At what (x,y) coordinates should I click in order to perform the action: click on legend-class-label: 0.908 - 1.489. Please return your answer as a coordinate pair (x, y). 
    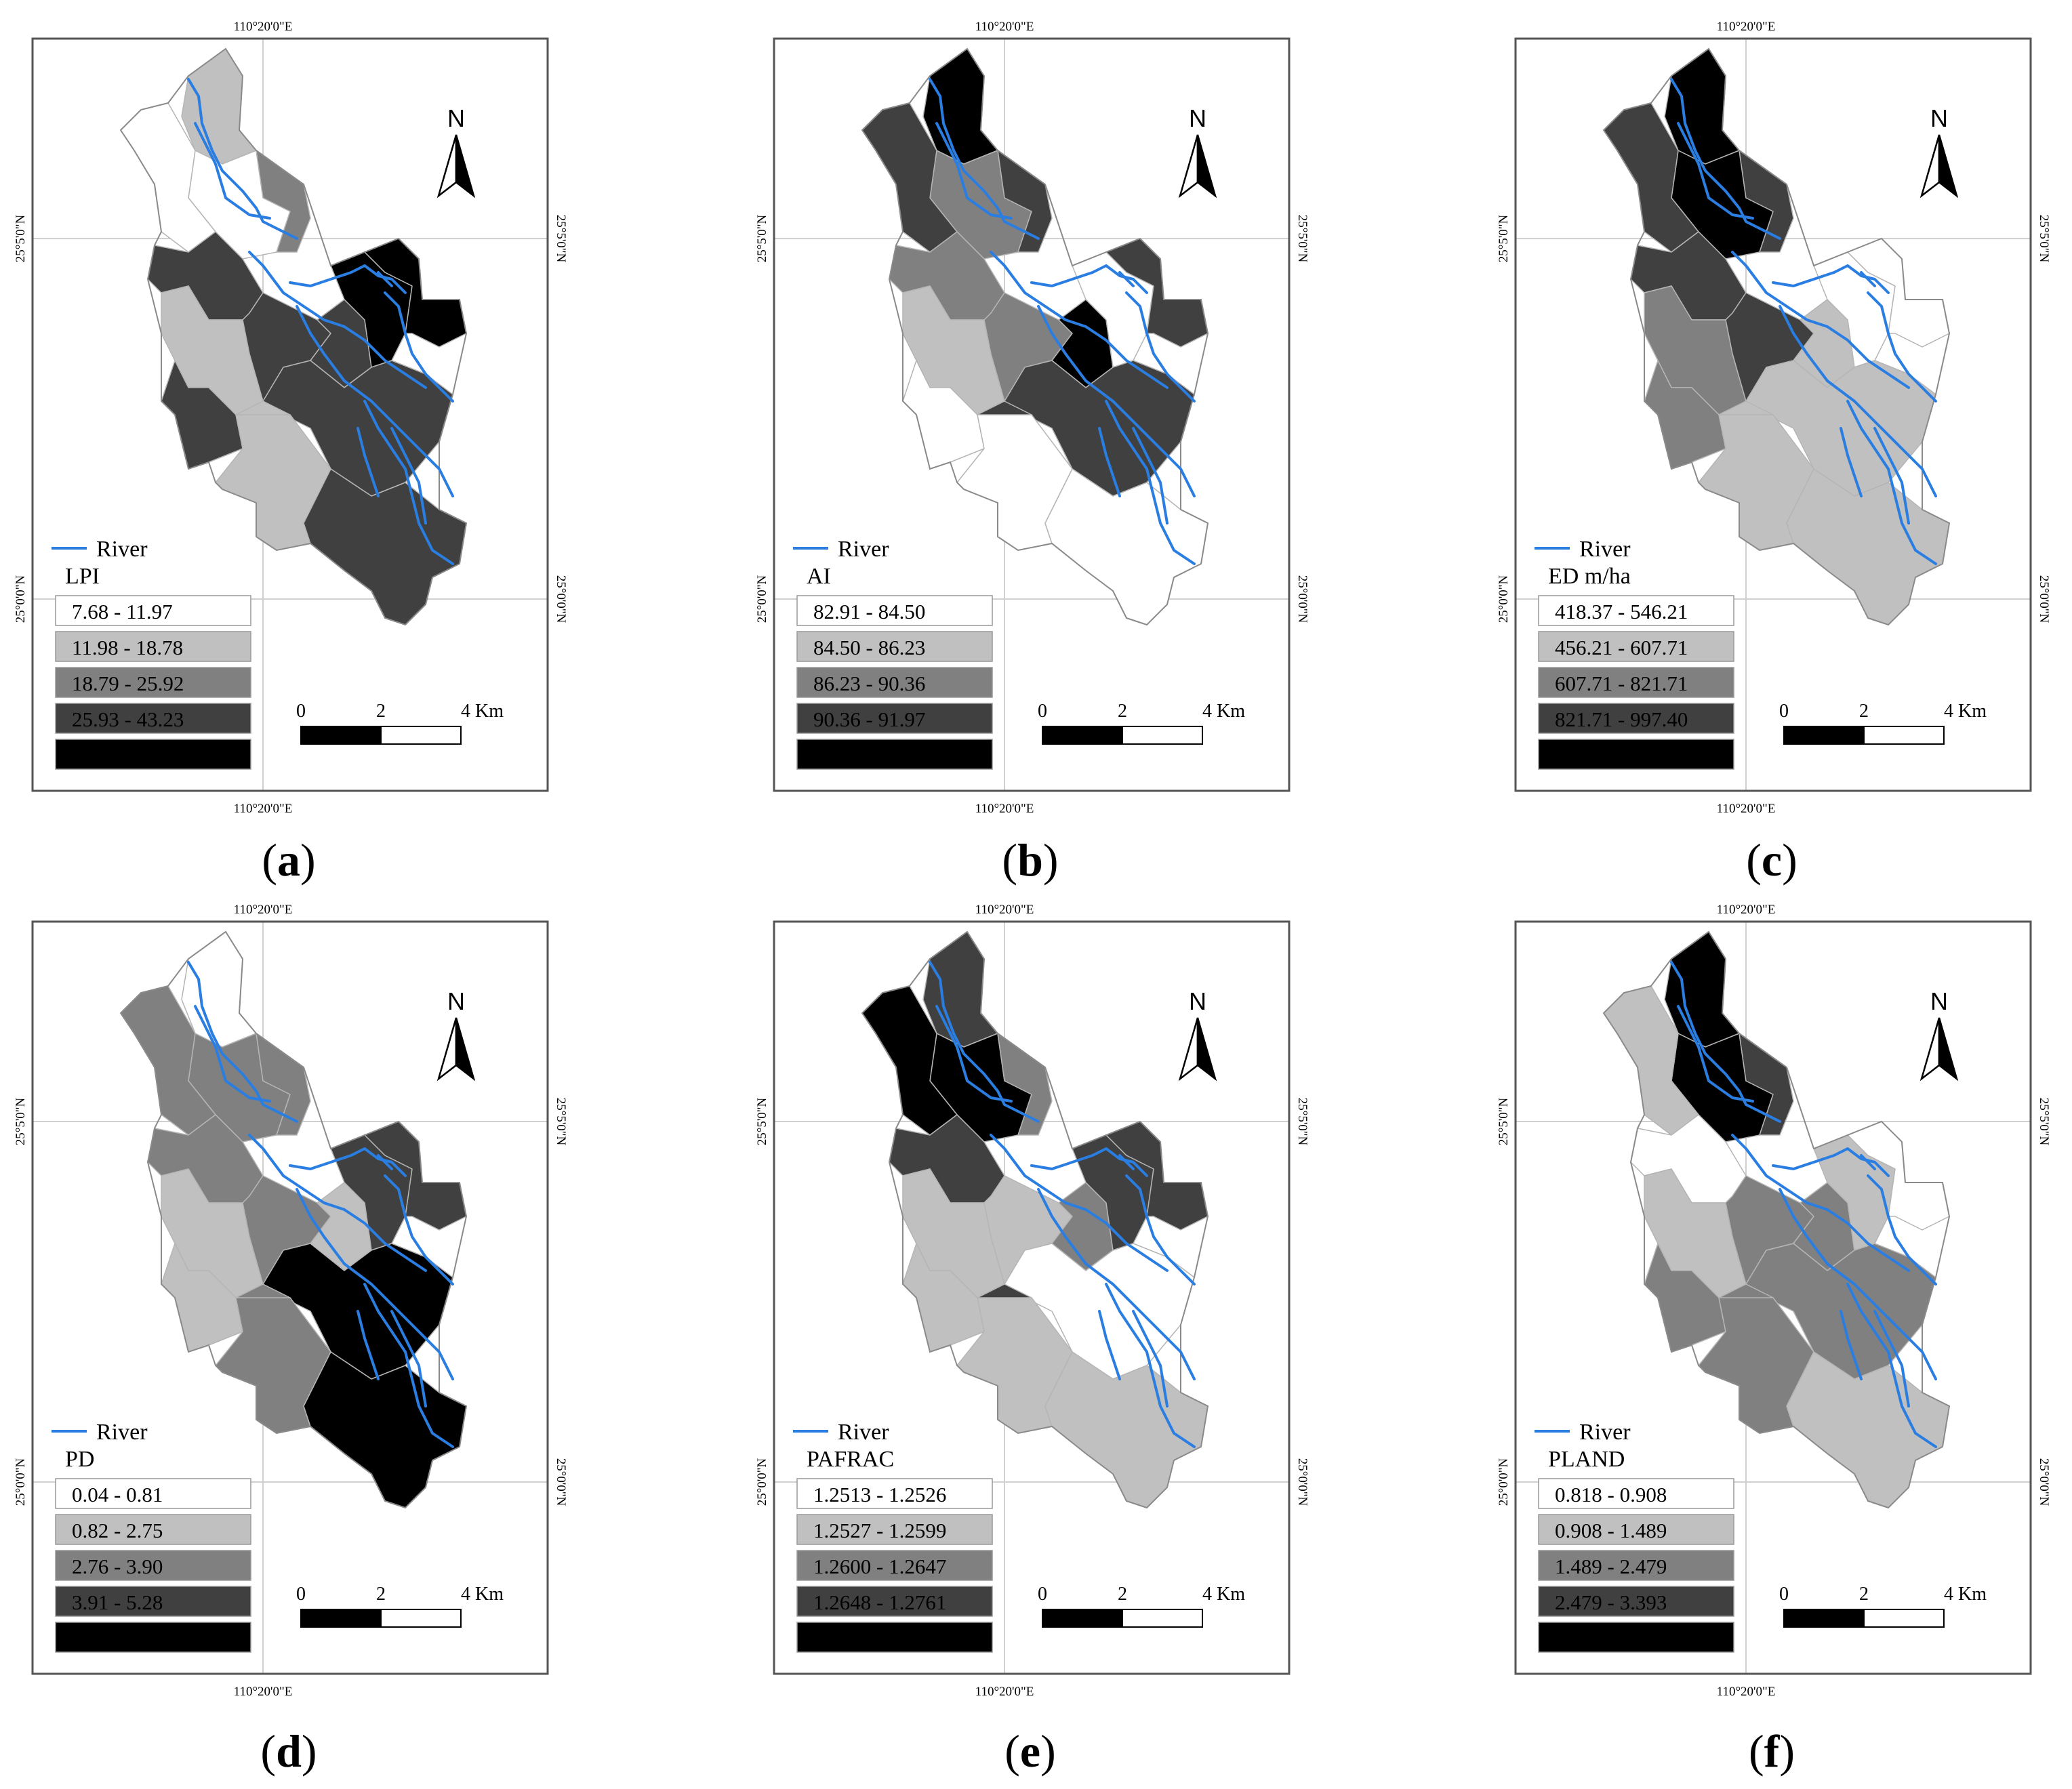
    Looking at the image, I should click on (1611, 1530).